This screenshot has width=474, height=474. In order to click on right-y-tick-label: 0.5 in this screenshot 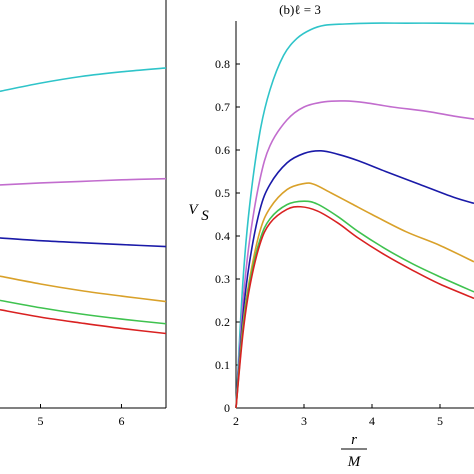, I will do `click(222, 193)`.